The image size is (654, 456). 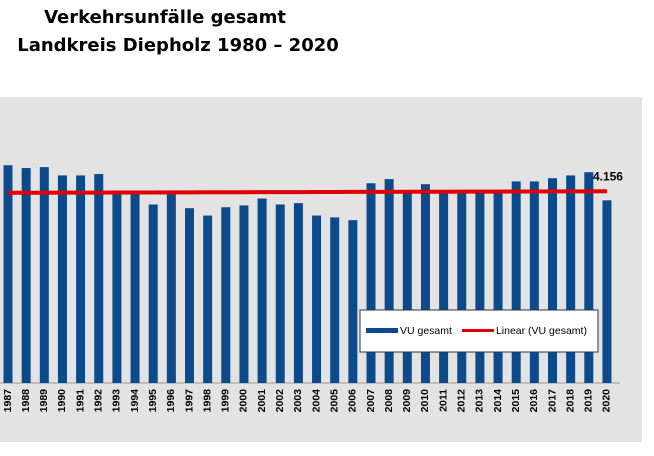 What do you see at coordinates (226, 401) in the screenshot?
I see `x-tick-label: 1999` at bounding box center [226, 401].